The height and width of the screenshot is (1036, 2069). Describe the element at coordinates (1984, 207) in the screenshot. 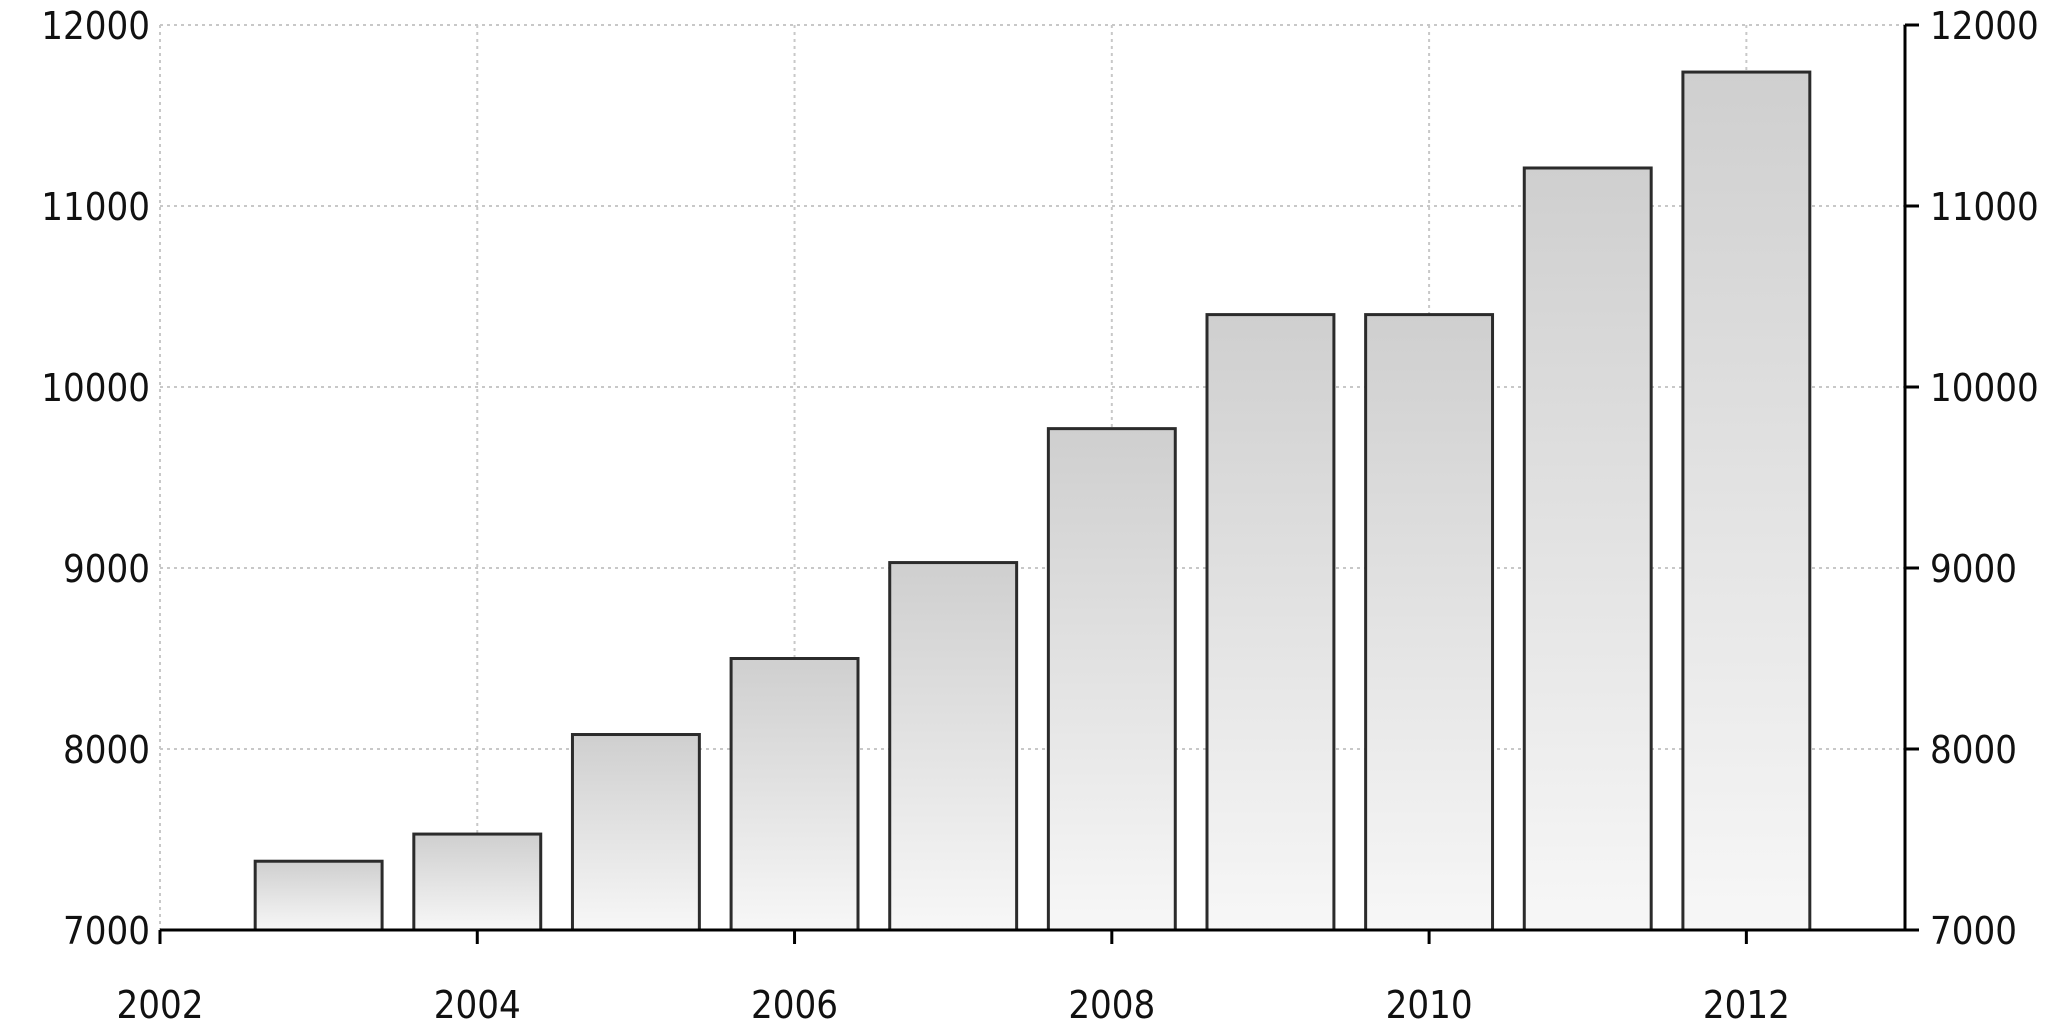

I see `y-tick-label-right: 11000` at that location.